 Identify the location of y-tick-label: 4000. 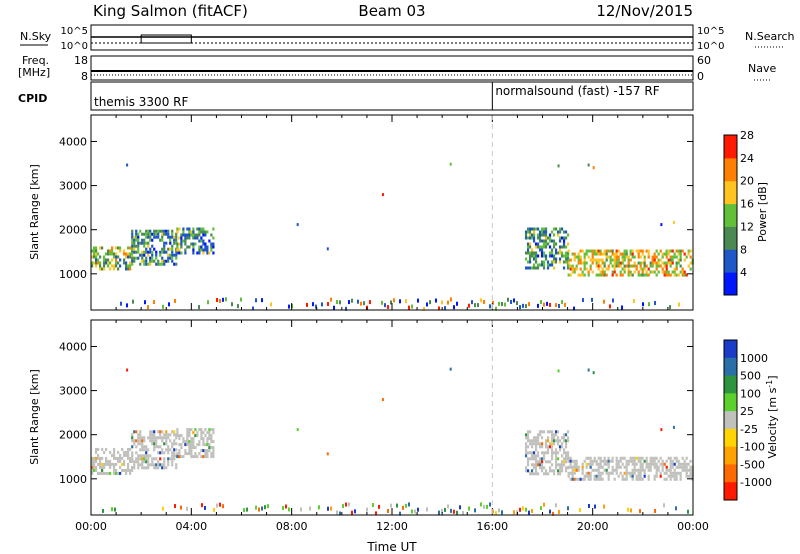
(73, 141).